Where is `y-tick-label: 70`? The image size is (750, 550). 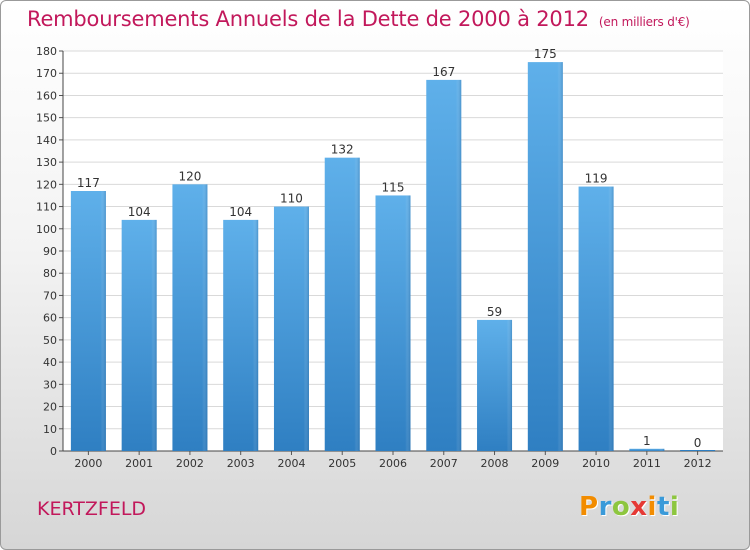
y-tick-label: 70 is located at coordinates (50, 295).